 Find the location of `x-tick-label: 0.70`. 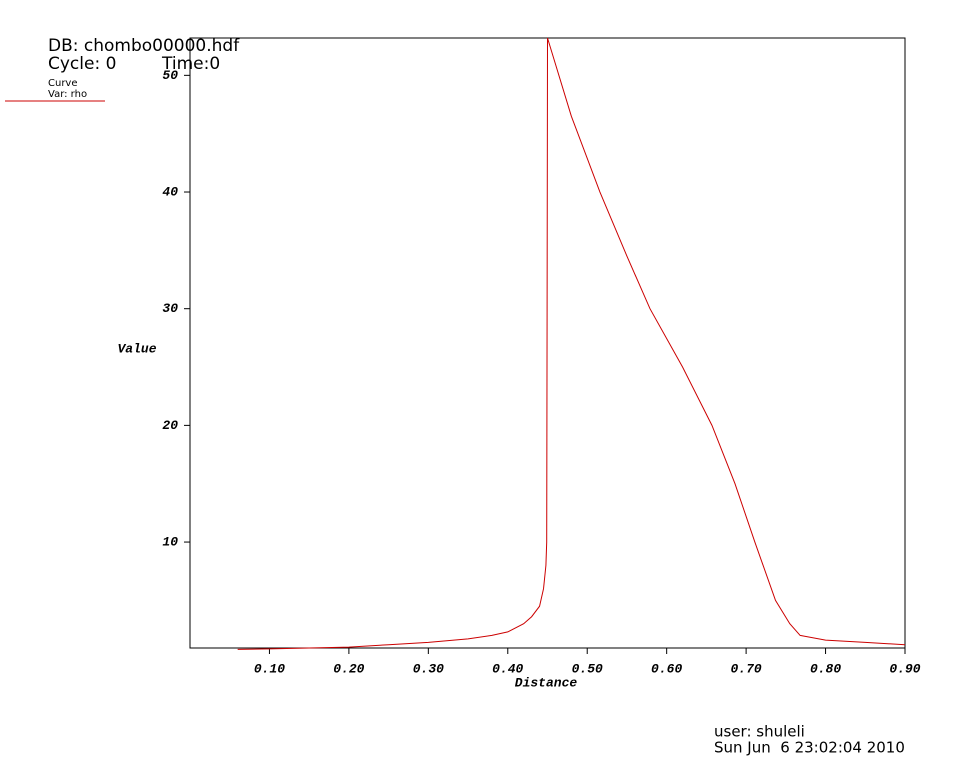

x-tick-label: 0.70 is located at coordinates (746, 668).